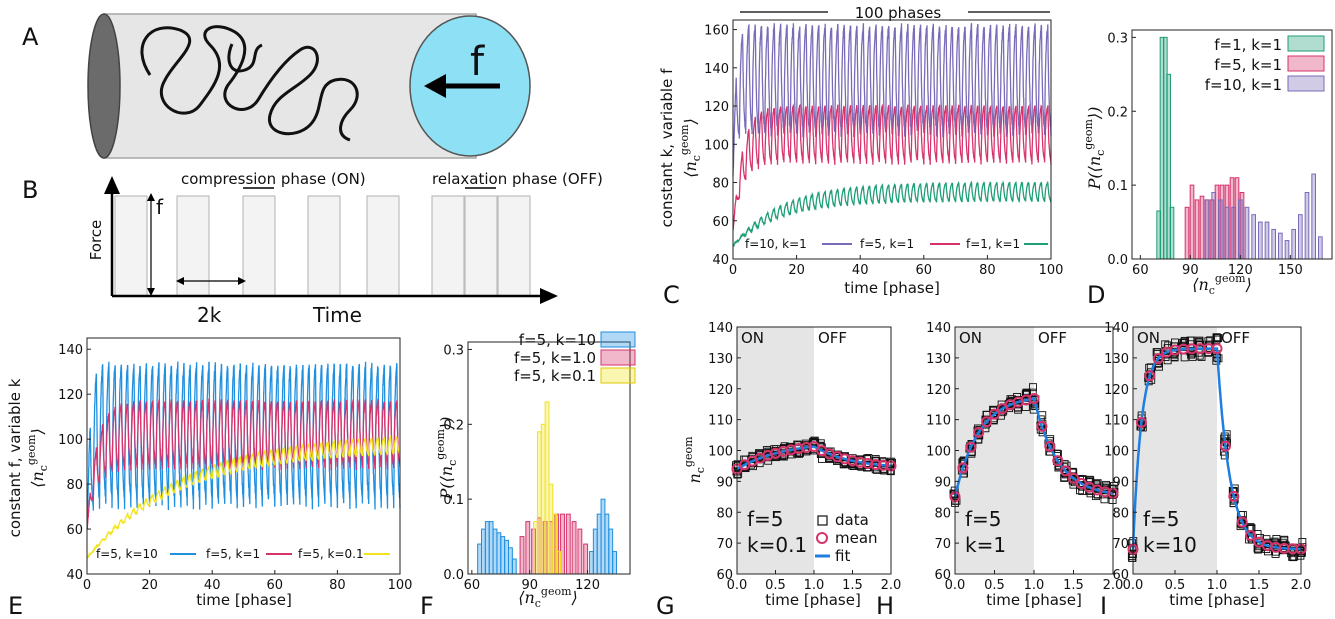 The height and width of the screenshot is (619, 1335). Describe the element at coordinates (477, 62) in the screenshot. I see `force-label-f: f` at that location.